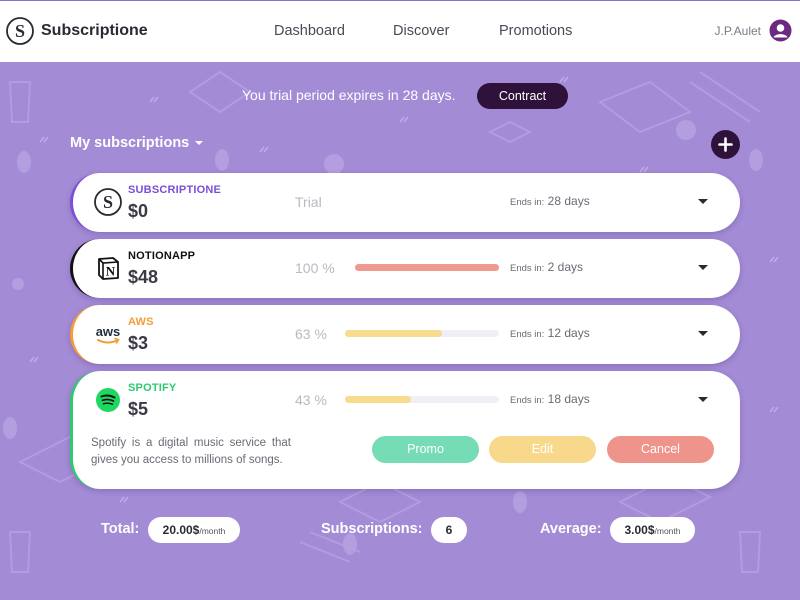  I want to click on average-label: Average:, so click(571, 529).